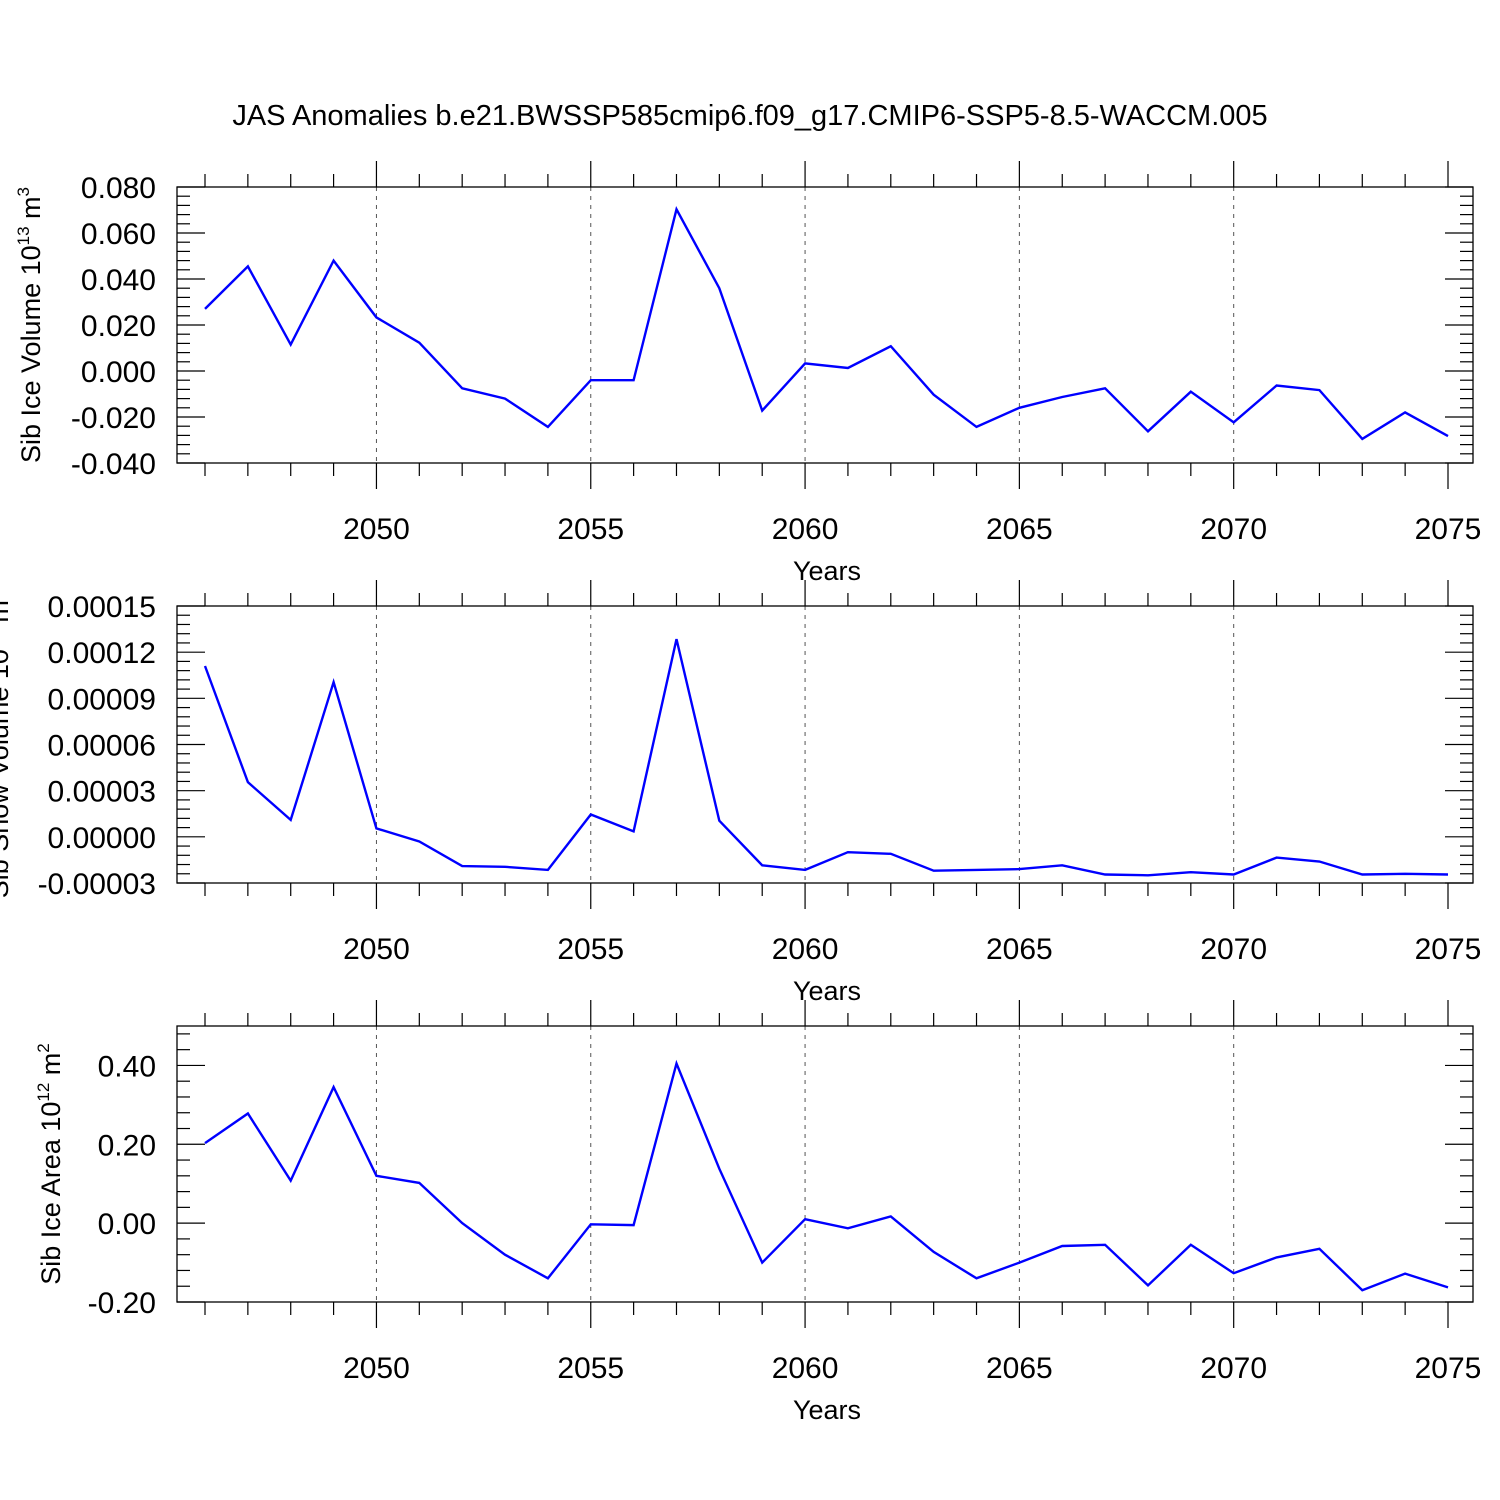 This screenshot has width=1500, height=1500. I want to click on y-tick-label: 0.060, so click(118, 234).